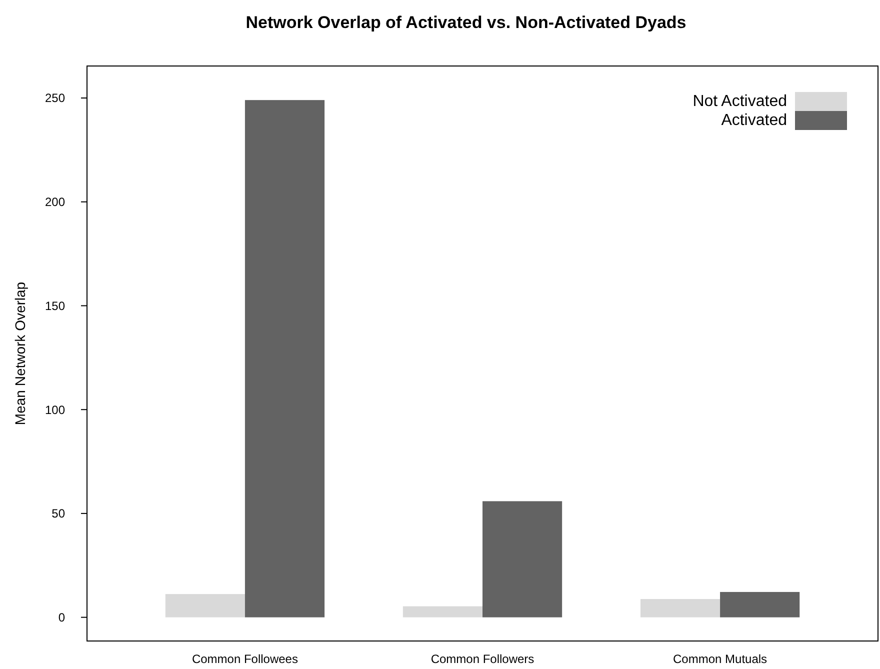 This screenshot has width=880, height=669. What do you see at coordinates (59, 513) in the screenshot?
I see `y-tick-label: 50` at bounding box center [59, 513].